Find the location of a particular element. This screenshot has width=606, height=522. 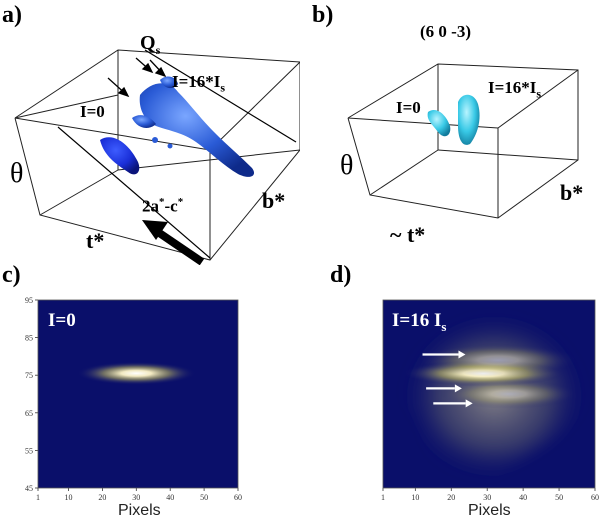

y-tick-label: 85 is located at coordinates (29, 338).